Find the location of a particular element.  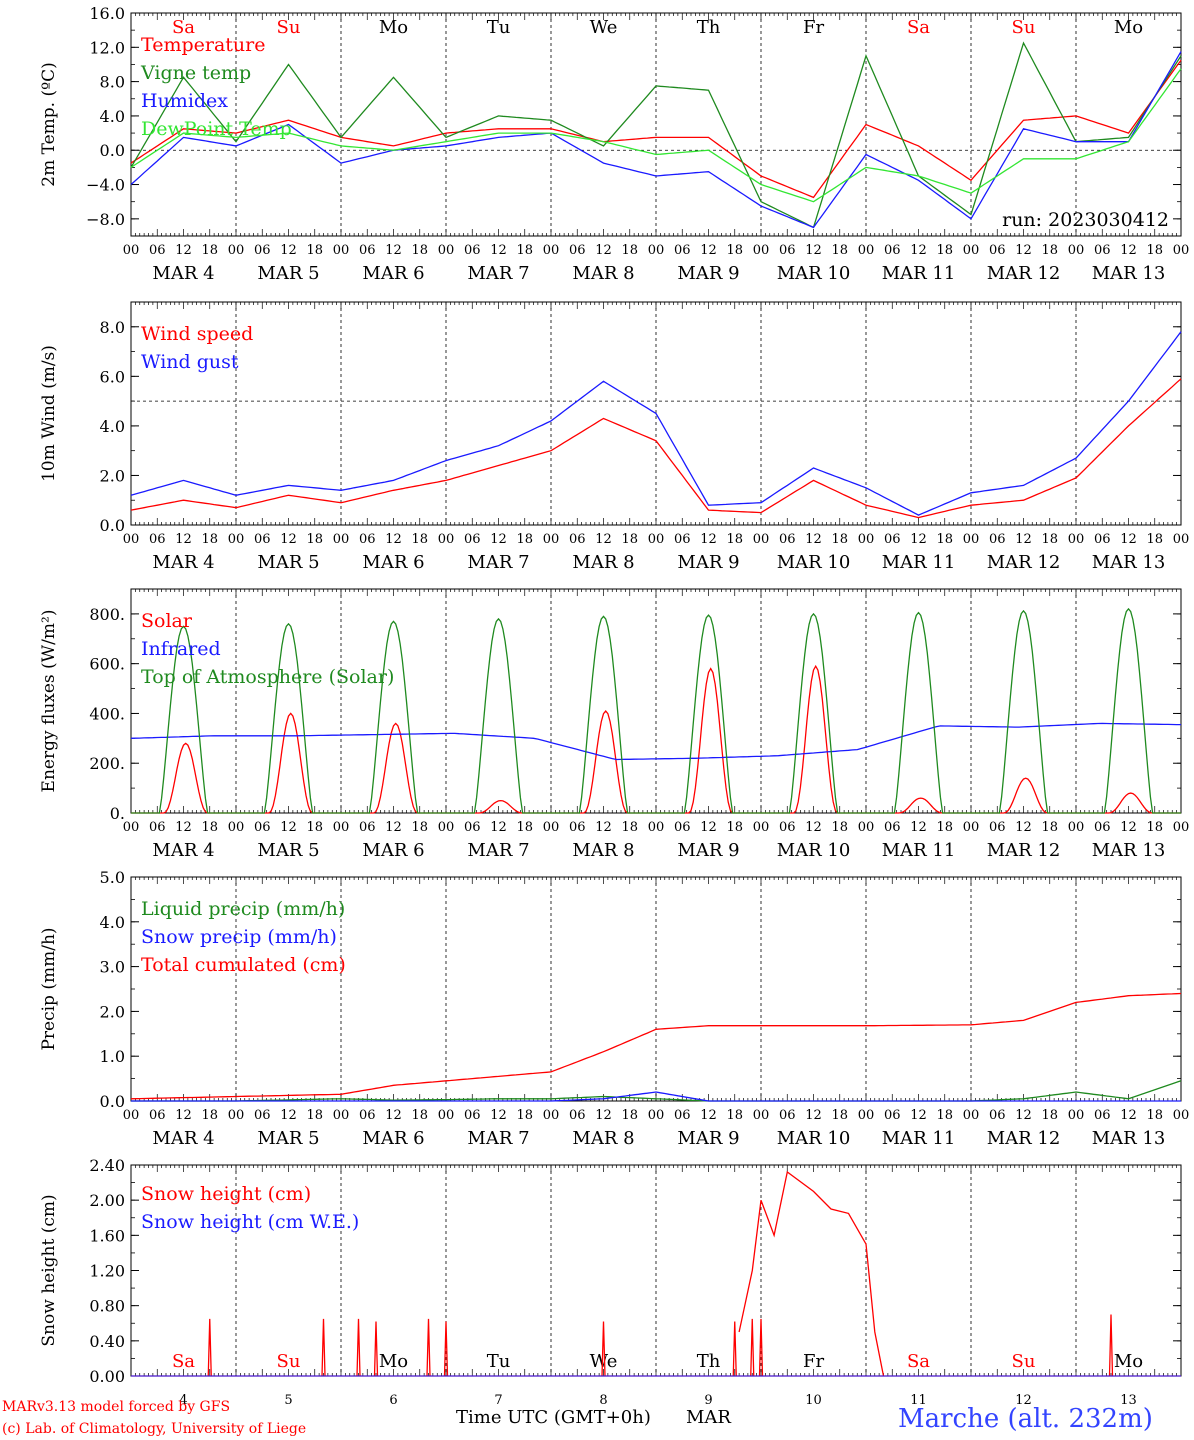

weekday-label: We is located at coordinates (604, 1361).